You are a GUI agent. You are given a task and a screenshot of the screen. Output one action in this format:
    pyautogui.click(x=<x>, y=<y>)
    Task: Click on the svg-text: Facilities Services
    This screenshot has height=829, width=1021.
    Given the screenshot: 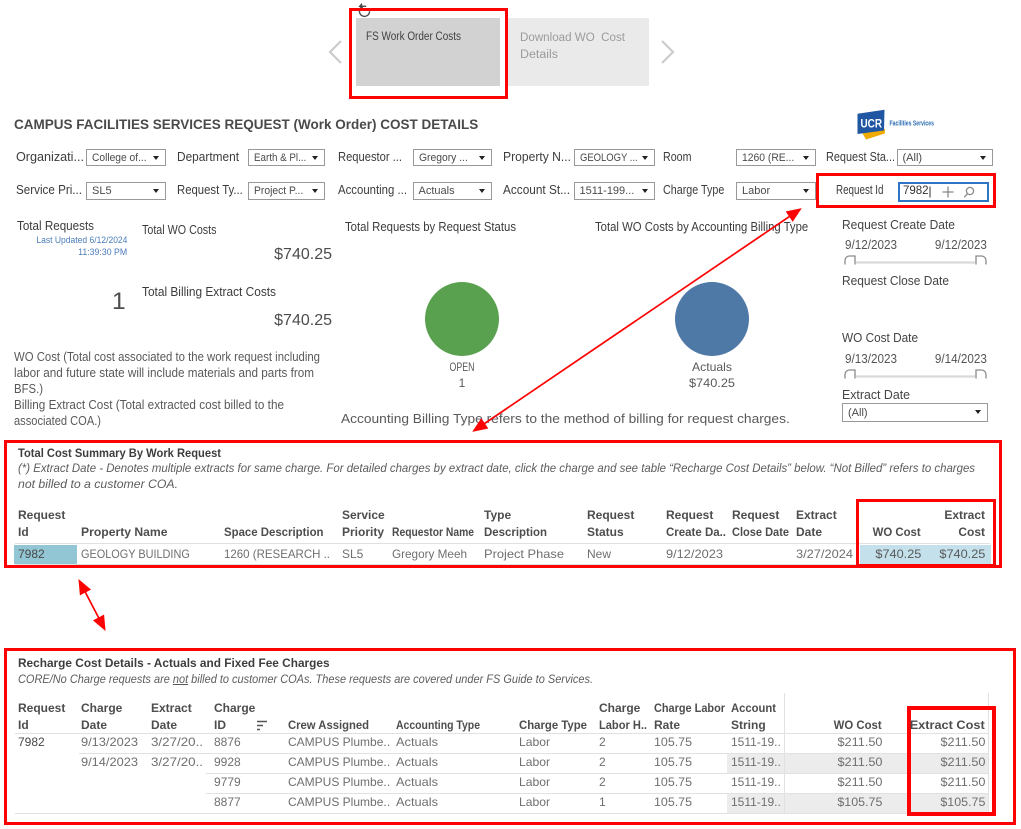 What is the action you would take?
    pyautogui.click(x=912, y=123)
    